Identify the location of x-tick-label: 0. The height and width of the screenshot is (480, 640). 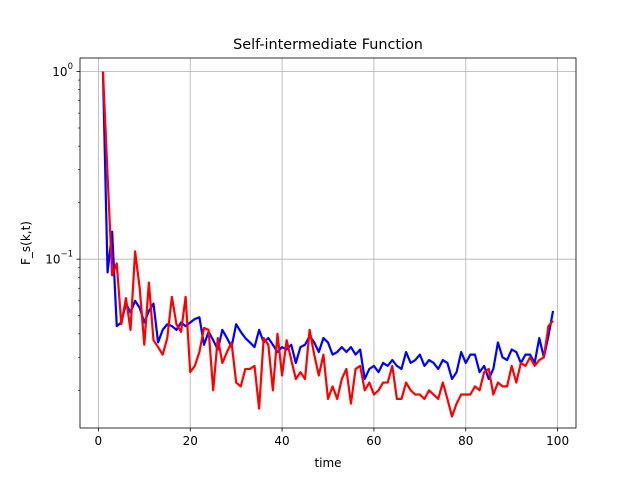
(99, 441).